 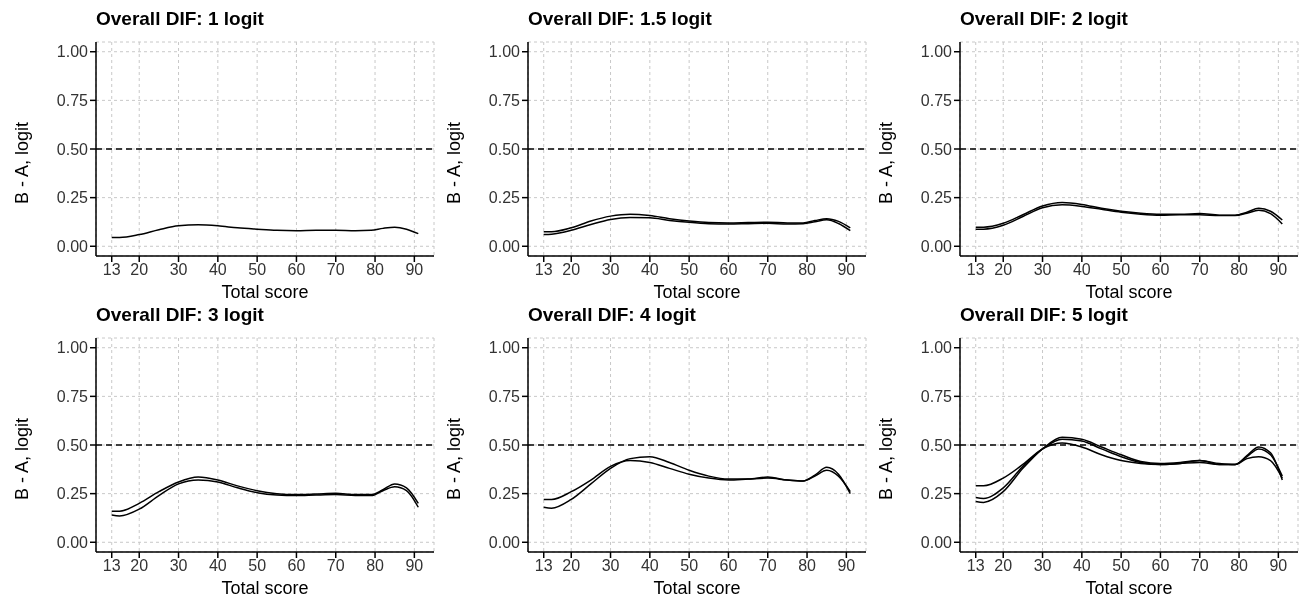 What do you see at coordinates (1044, 19) in the screenshot?
I see `chart-title: Overall DIF: 2 logit` at bounding box center [1044, 19].